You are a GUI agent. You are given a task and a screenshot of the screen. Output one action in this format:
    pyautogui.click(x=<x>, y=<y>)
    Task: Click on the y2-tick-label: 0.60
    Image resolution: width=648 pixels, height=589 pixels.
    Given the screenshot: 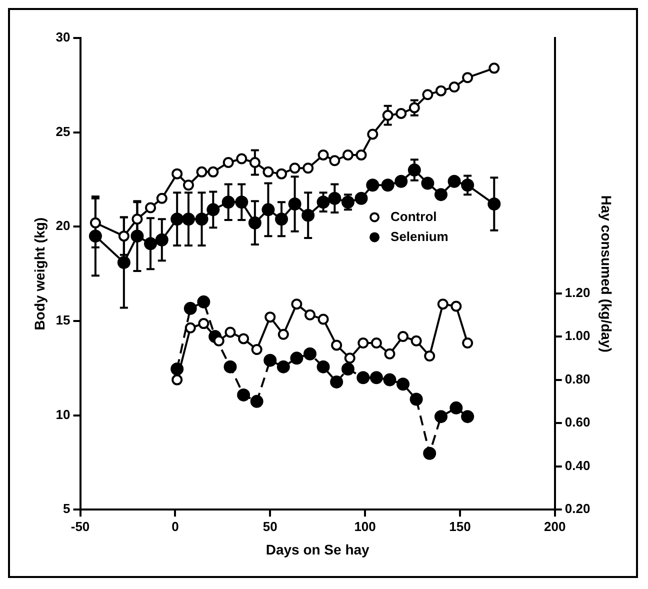 What is the action you would take?
    pyautogui.click(x=577, y=422)
    